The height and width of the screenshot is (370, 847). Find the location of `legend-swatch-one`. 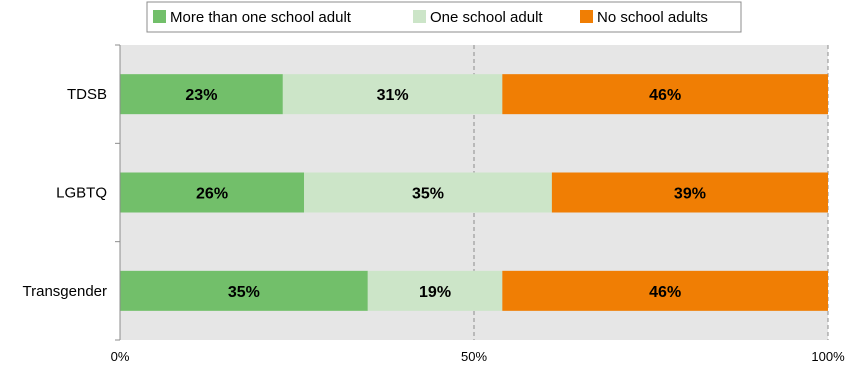

legend-swatch-one is located at coordinates (419, 16).